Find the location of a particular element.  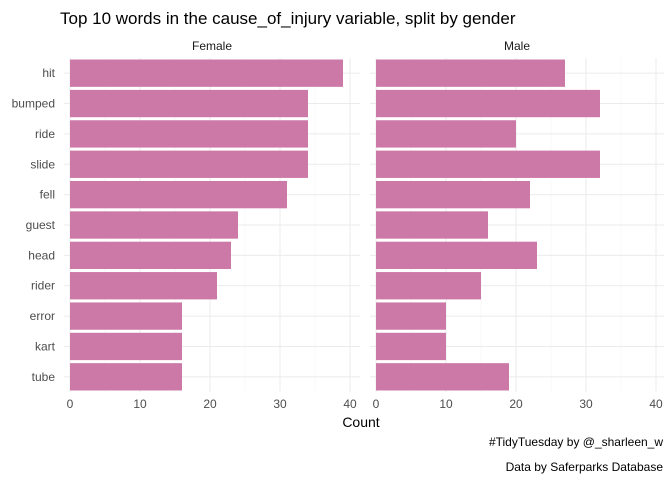

facet-strip-label: Male is located at coordinates (517, 46).